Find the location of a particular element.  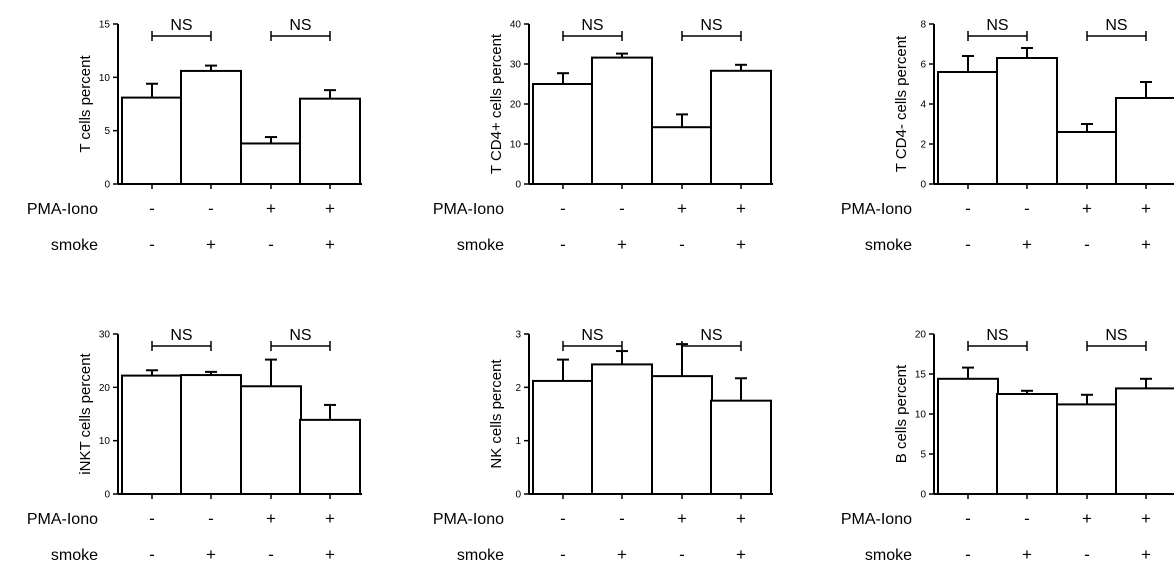

y-tick-label: 3 is located at coordinates (518, 335).